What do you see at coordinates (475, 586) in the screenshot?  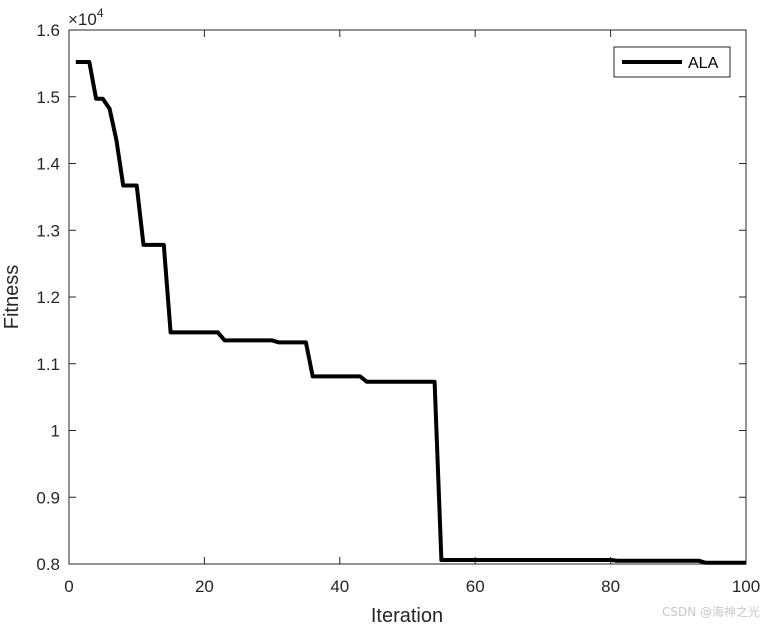 I see `x-tick-label: 60` at bounding box center [475, 586].